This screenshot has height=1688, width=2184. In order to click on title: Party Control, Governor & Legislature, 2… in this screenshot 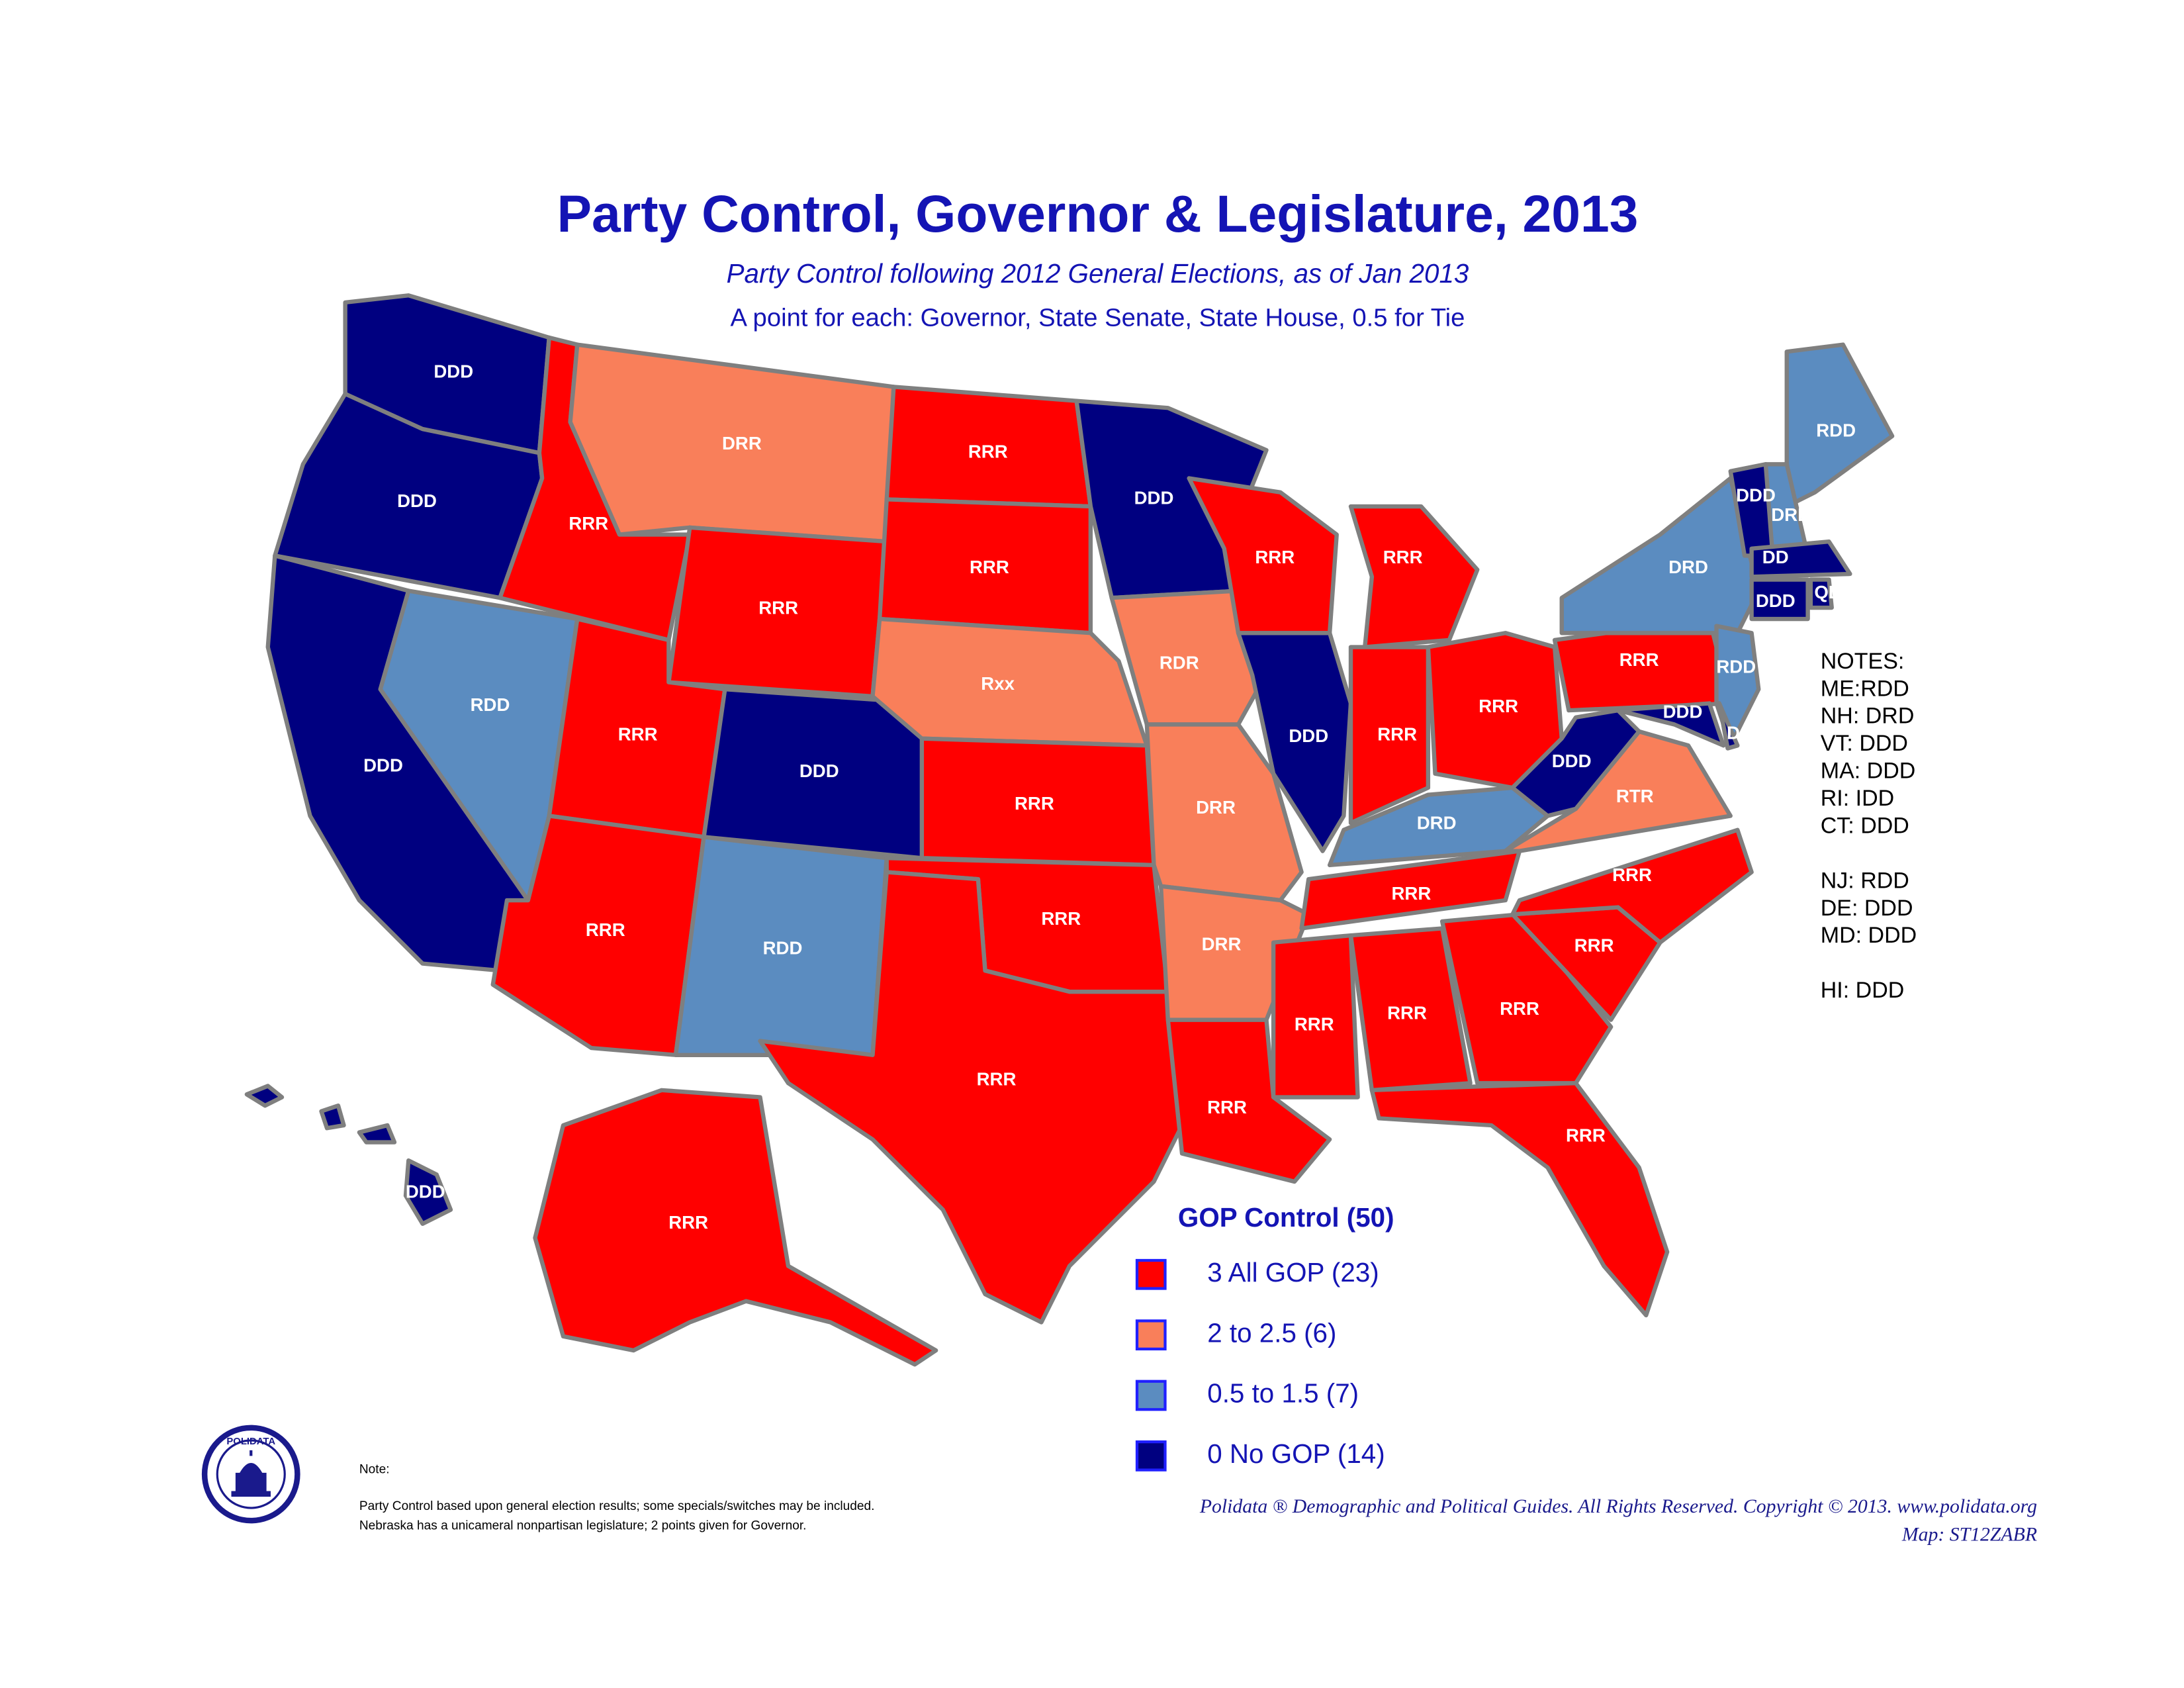, I will do `click(1098, 214)`.